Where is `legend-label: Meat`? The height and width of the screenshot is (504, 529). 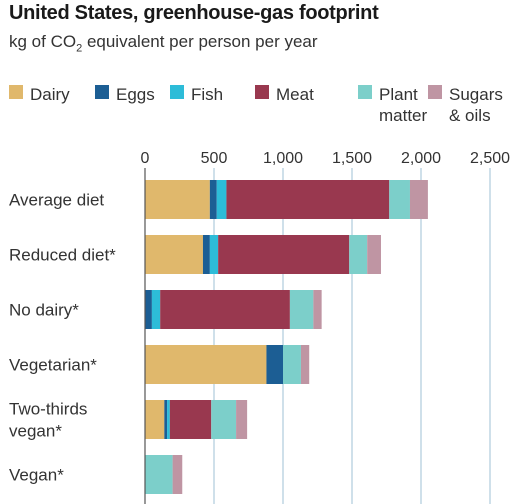 legend-label: Meat is located at coordinates (295, 94).